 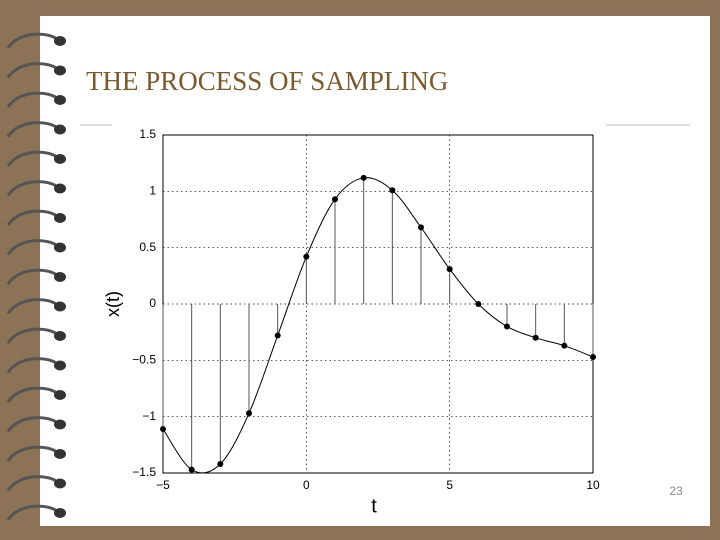 What do you see at coordinates (676, 491) in the screenshot?
I see `page-number: 23` at bounding box center [676, 491].